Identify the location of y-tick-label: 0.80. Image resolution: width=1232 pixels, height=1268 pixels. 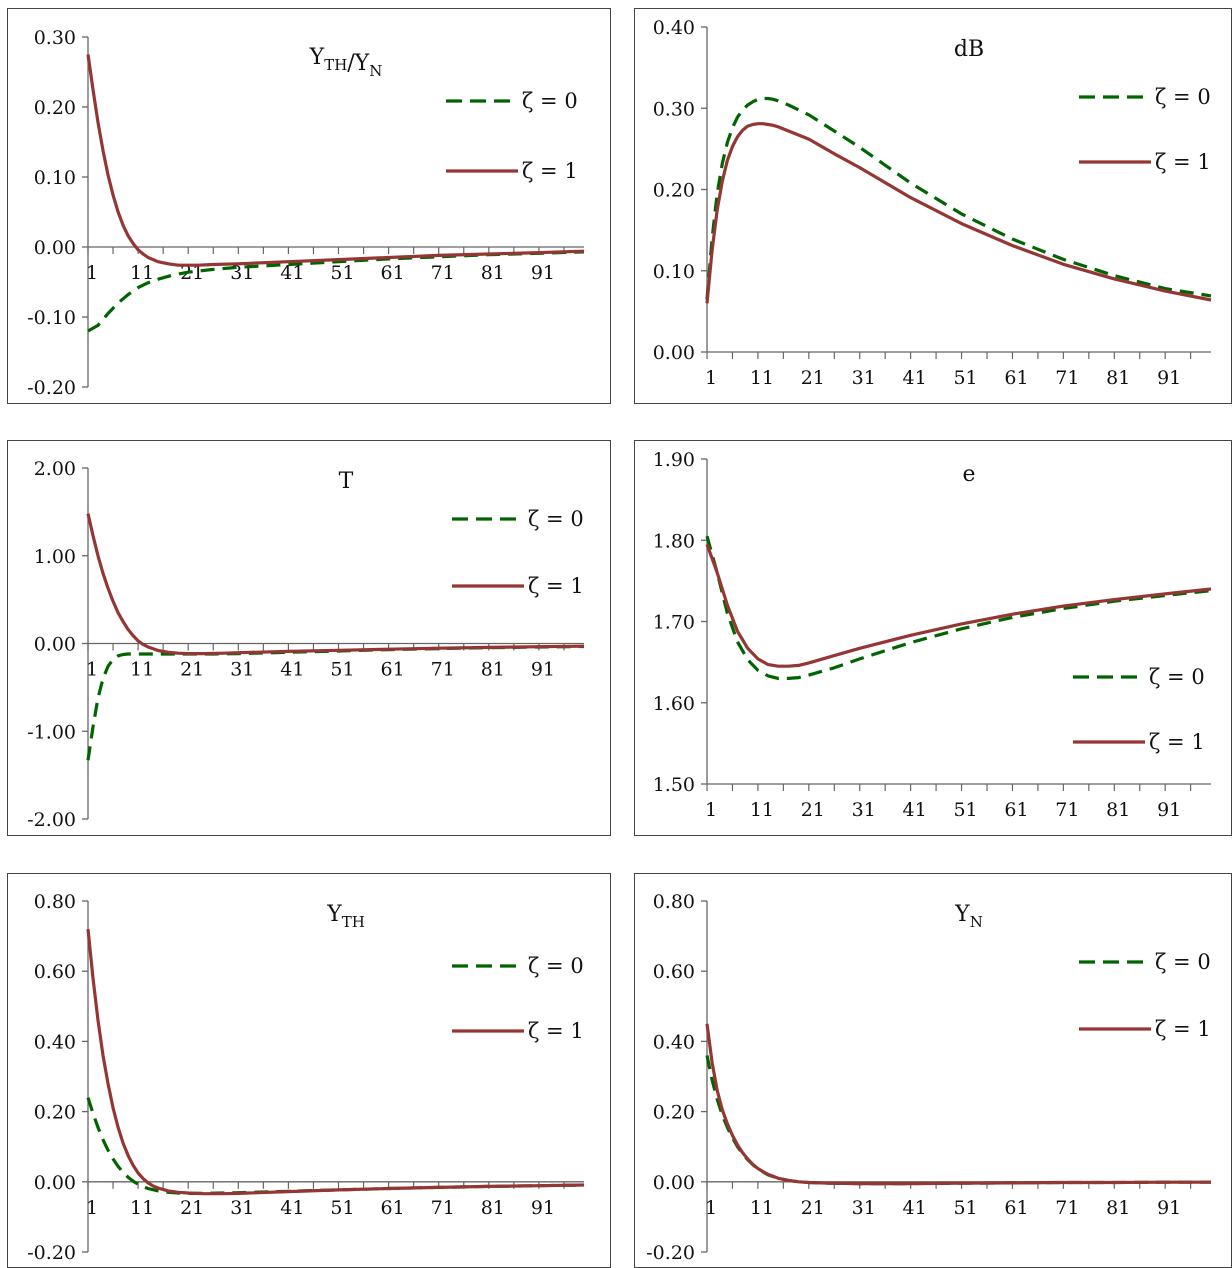
(55, 902).